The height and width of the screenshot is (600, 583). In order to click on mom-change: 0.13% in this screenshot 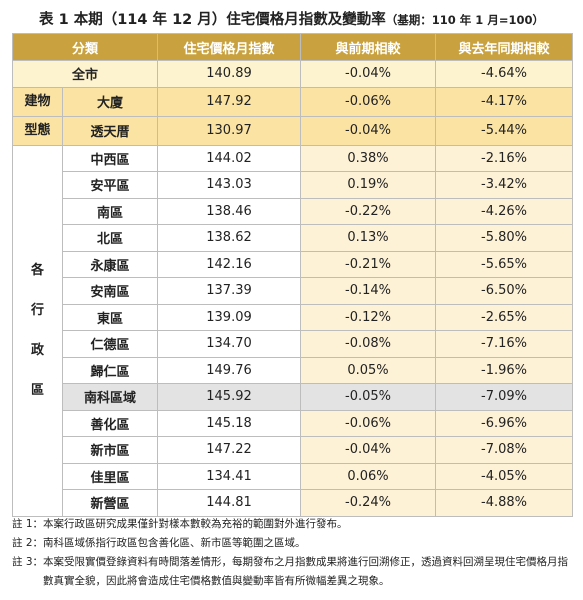, I will do `click(368, 238)`.